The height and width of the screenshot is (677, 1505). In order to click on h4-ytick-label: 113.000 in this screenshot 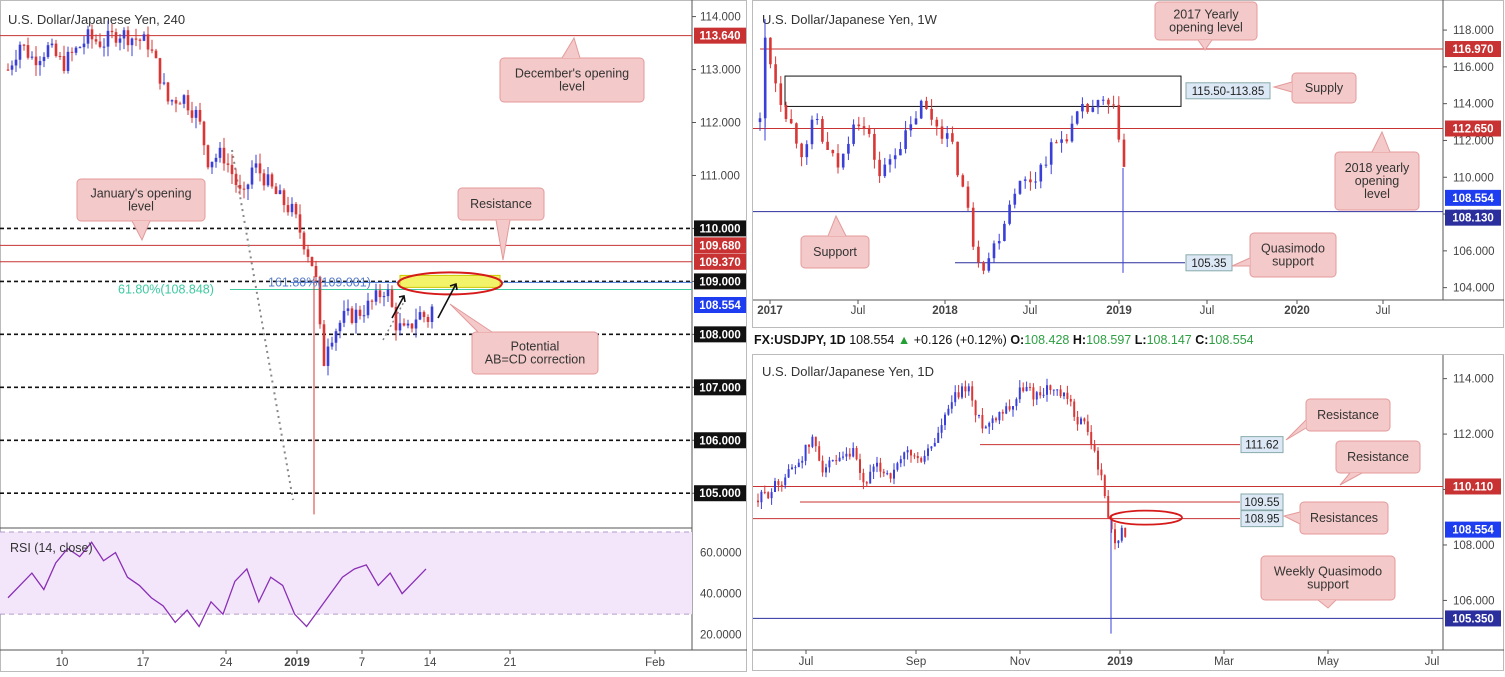, I will do `click(720, 71)`.